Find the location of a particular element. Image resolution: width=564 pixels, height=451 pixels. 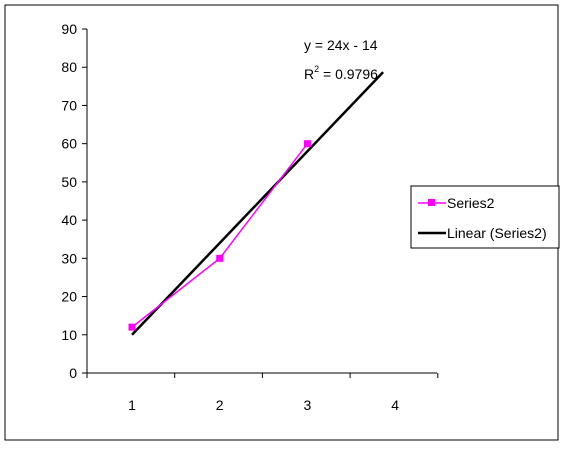

legend-trend-label: Linear (Series2) is located at coordinates (497, 233).